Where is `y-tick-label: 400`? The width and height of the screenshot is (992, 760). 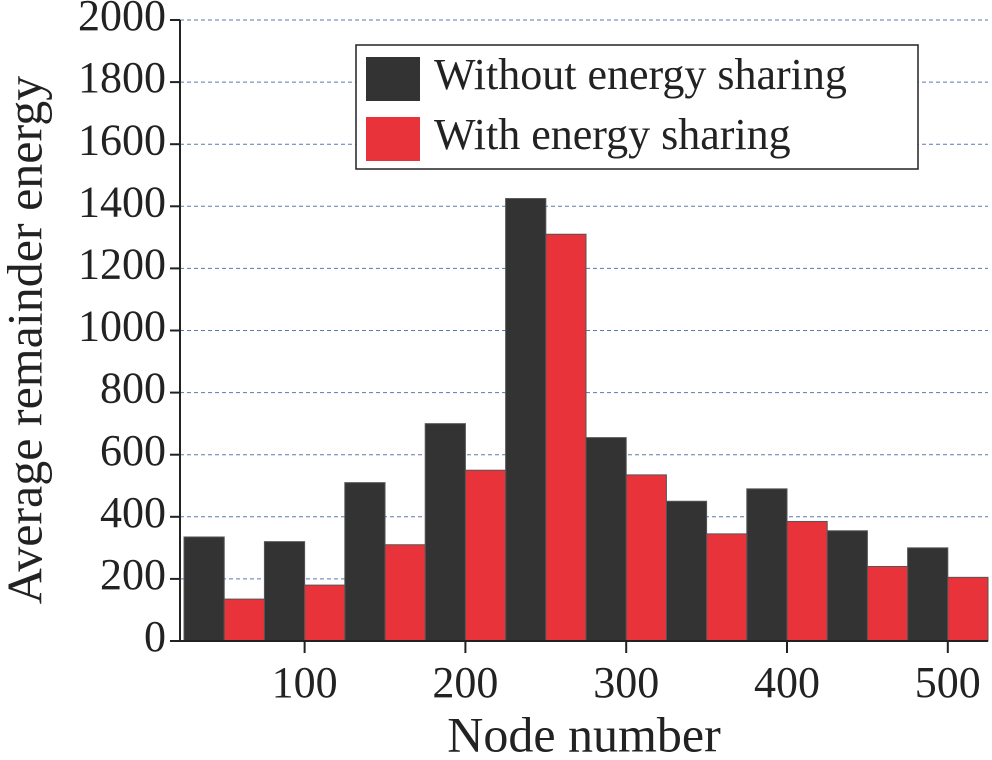 y-tick-label: 400 is located at coordinates (133, 512).